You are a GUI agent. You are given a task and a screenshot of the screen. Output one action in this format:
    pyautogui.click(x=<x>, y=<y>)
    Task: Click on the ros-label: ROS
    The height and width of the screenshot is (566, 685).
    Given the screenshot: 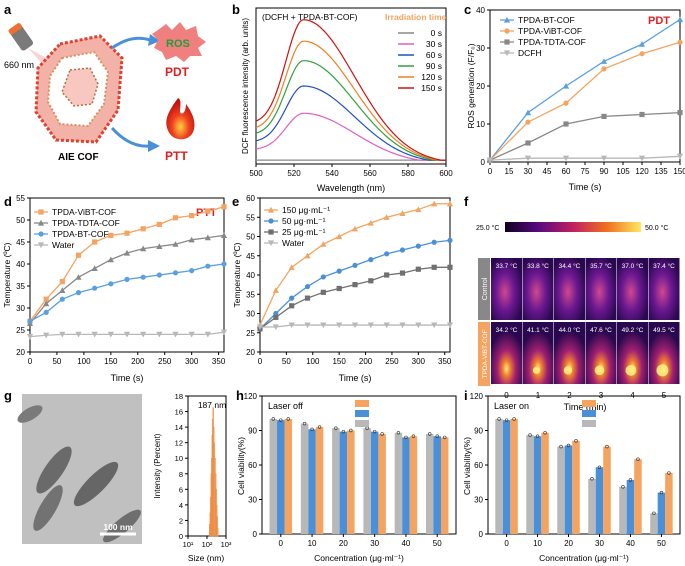 What is the action you would take?
    pyautogui.click(x=178, y=44)
    